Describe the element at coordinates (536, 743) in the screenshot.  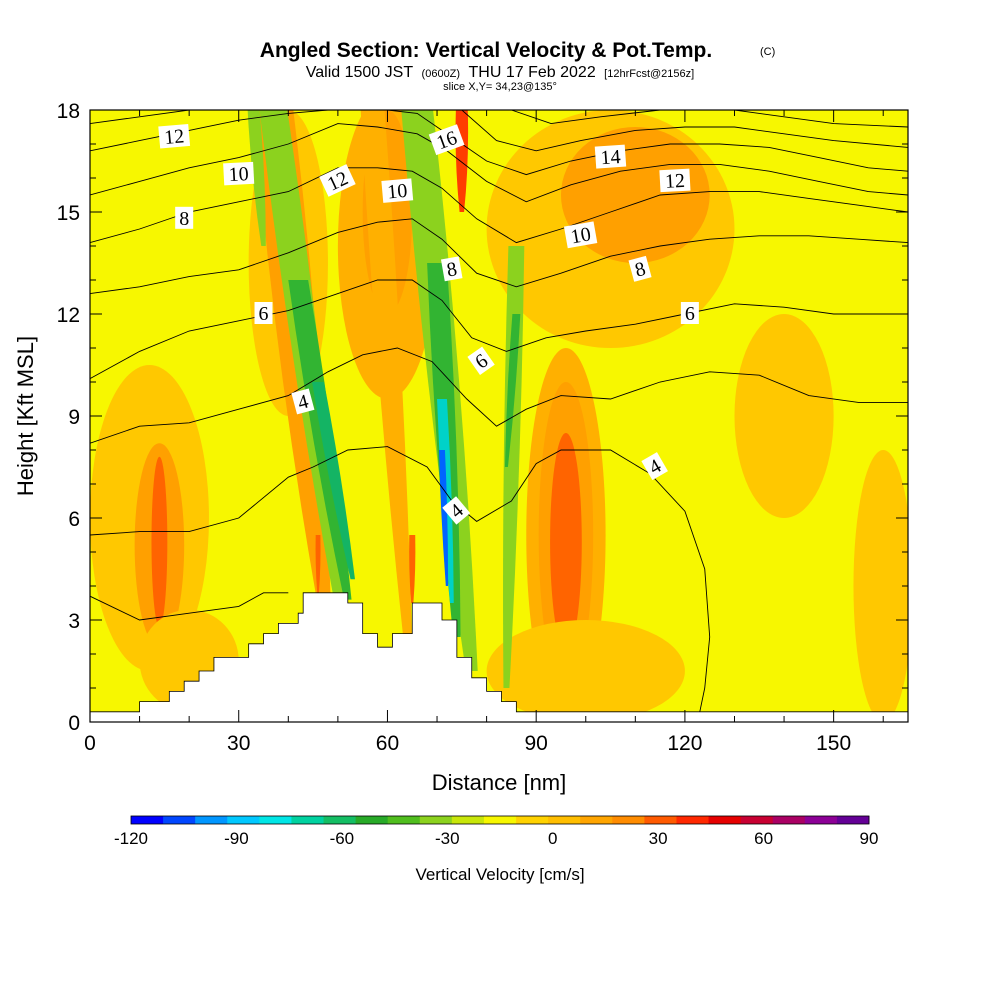
I see `x-tick-label: 90` at that location.